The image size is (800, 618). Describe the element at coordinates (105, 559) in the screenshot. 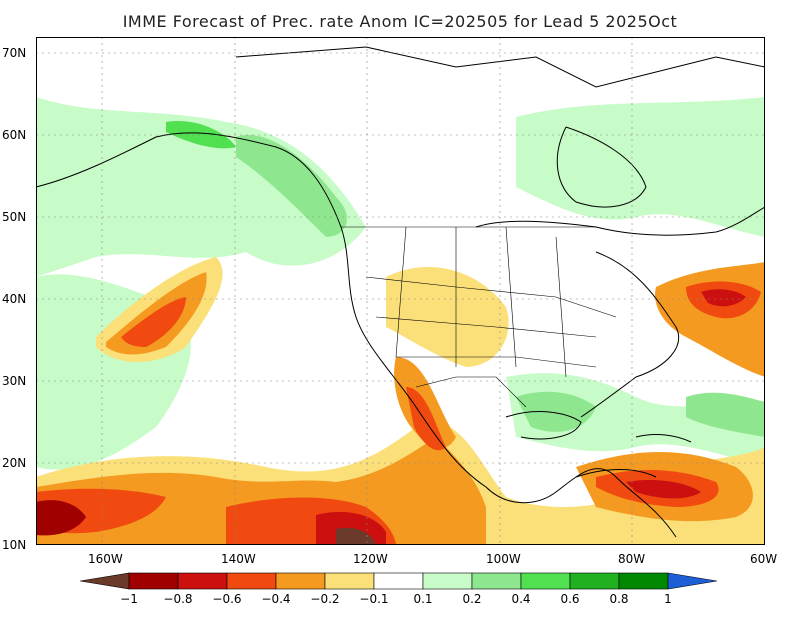

I see `lon-label-160w: 160W` at that location.